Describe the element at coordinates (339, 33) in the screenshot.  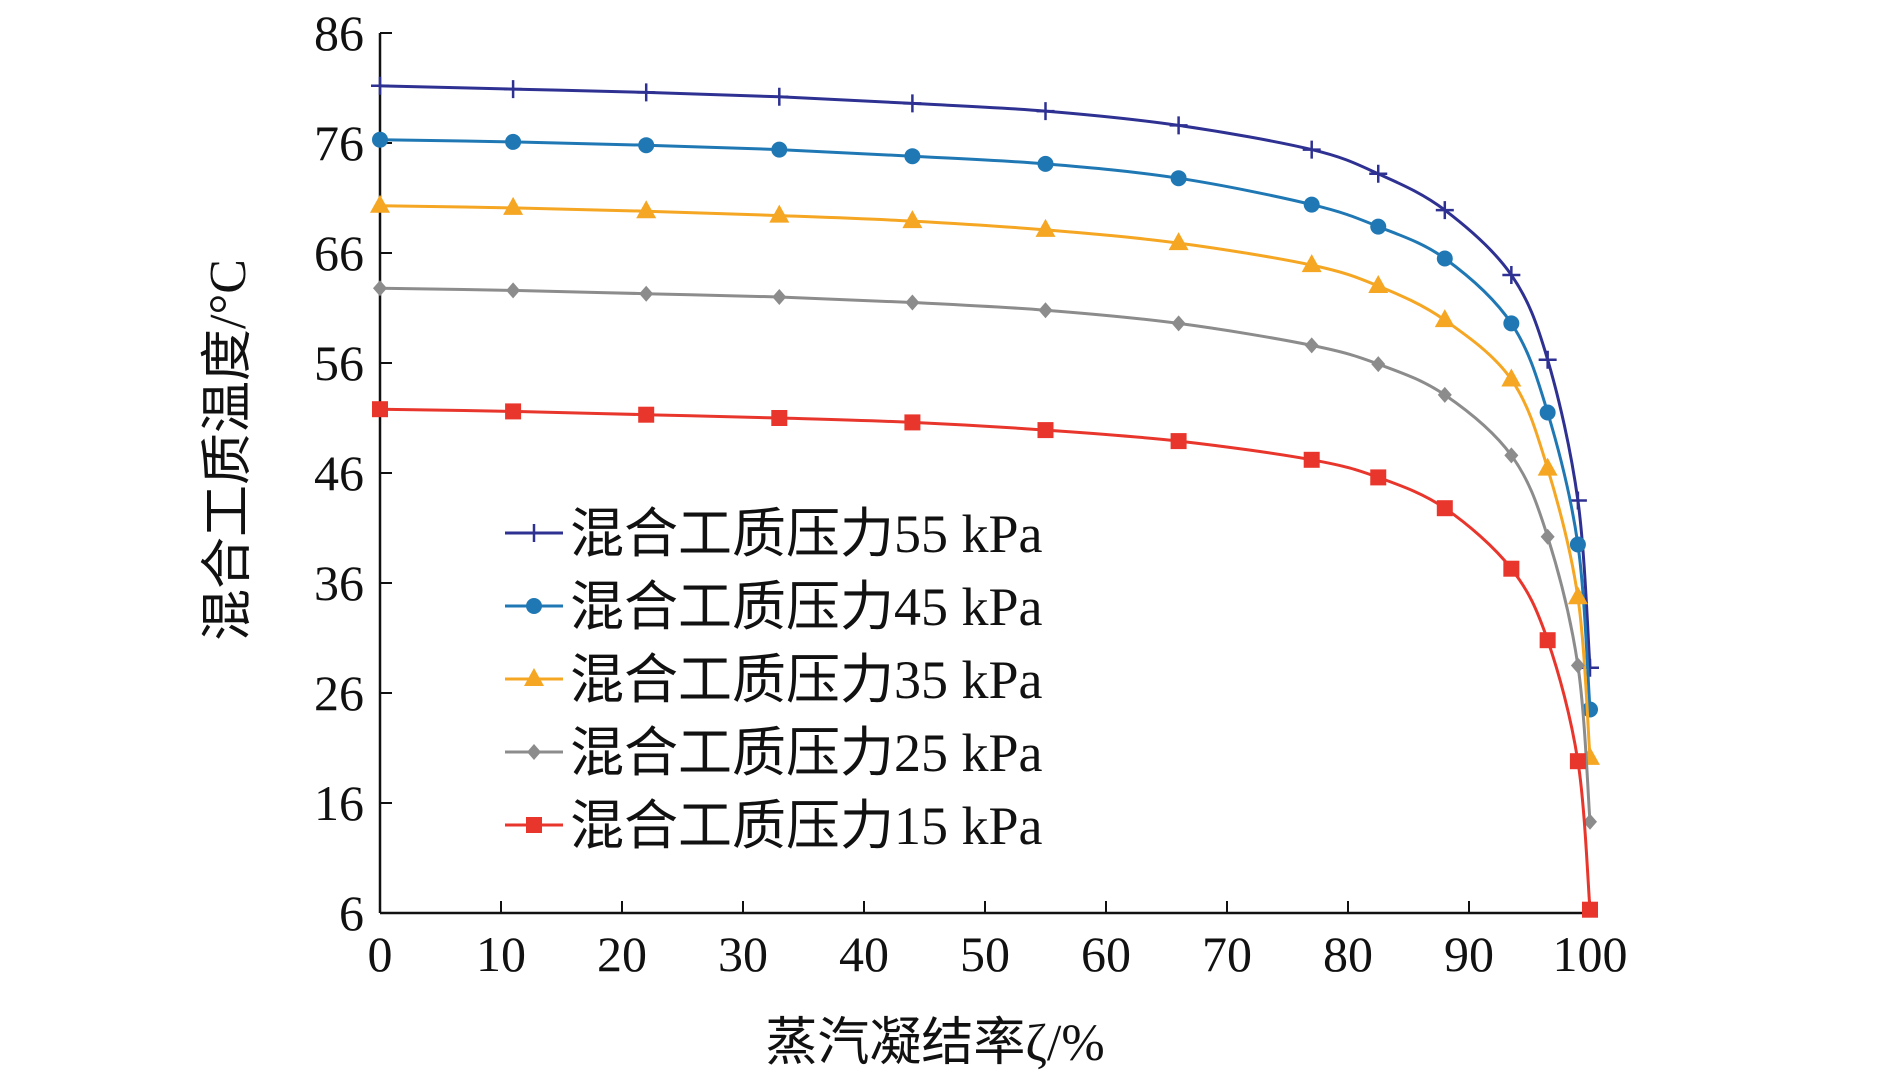
I see `y-tick-label: 86` at that location.